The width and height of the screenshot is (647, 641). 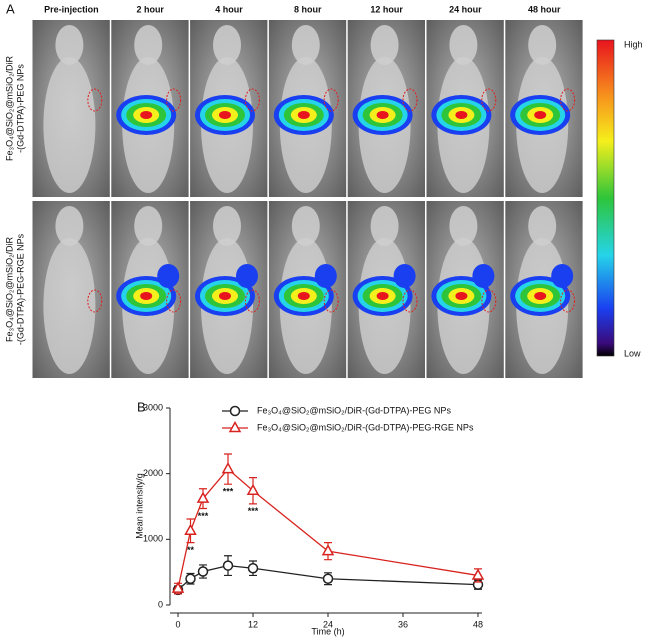 I want to click on y-tick-label: 2000, so click(x=153, y=473).